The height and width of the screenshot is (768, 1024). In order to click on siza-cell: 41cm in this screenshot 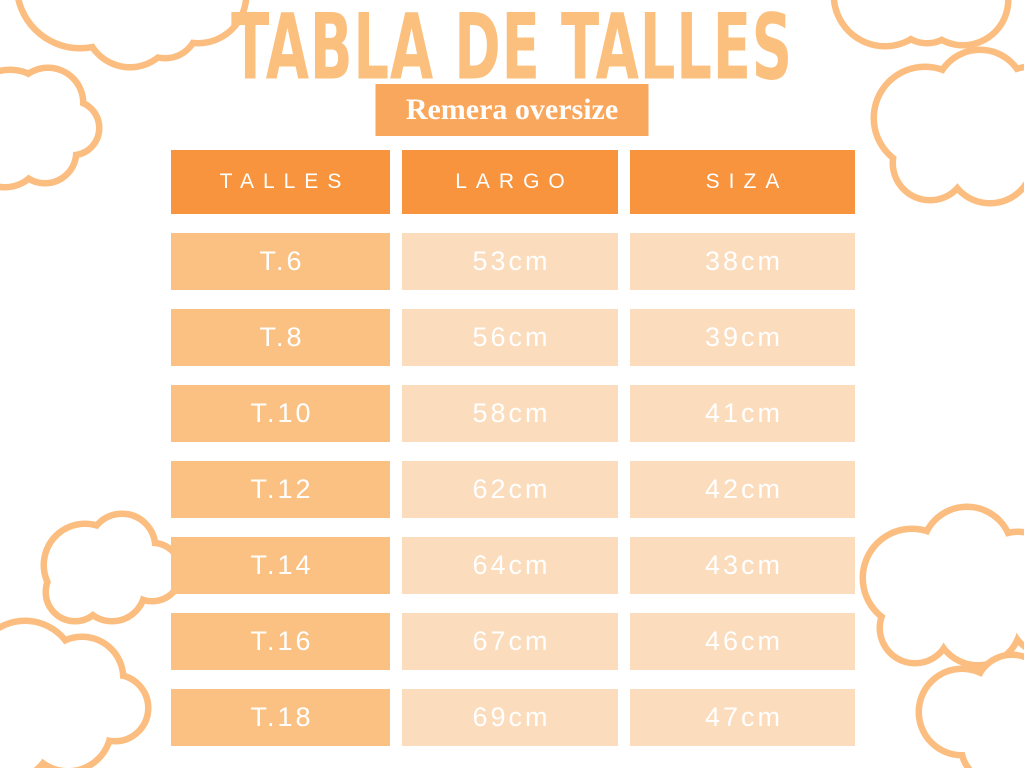, I will do `click(742, 413)`.